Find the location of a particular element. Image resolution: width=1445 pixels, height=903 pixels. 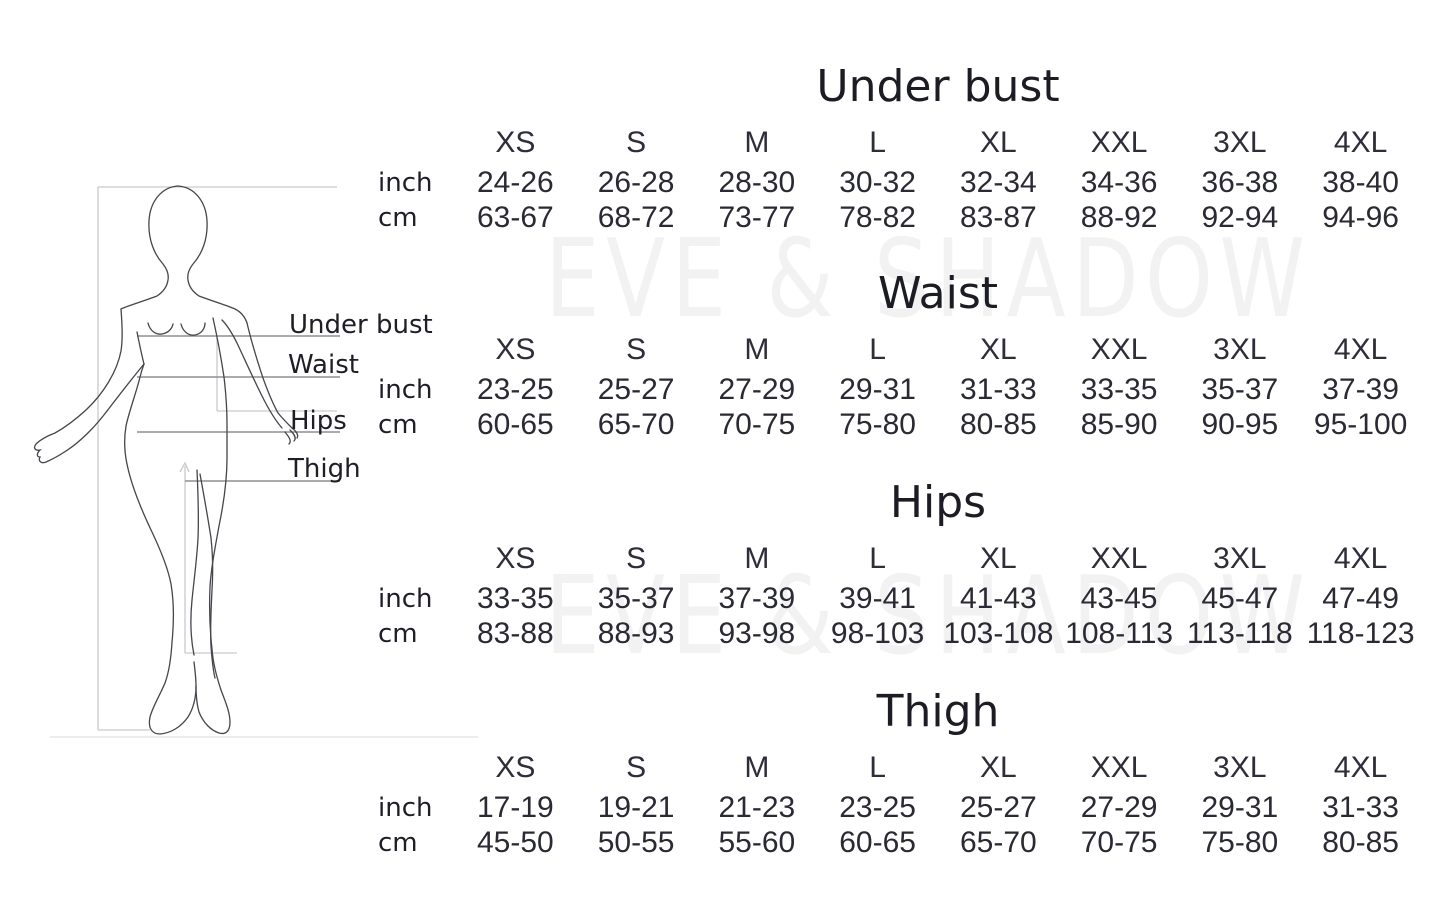

figure-label-under-bust: Under bust is located at coordinates (361, 325).